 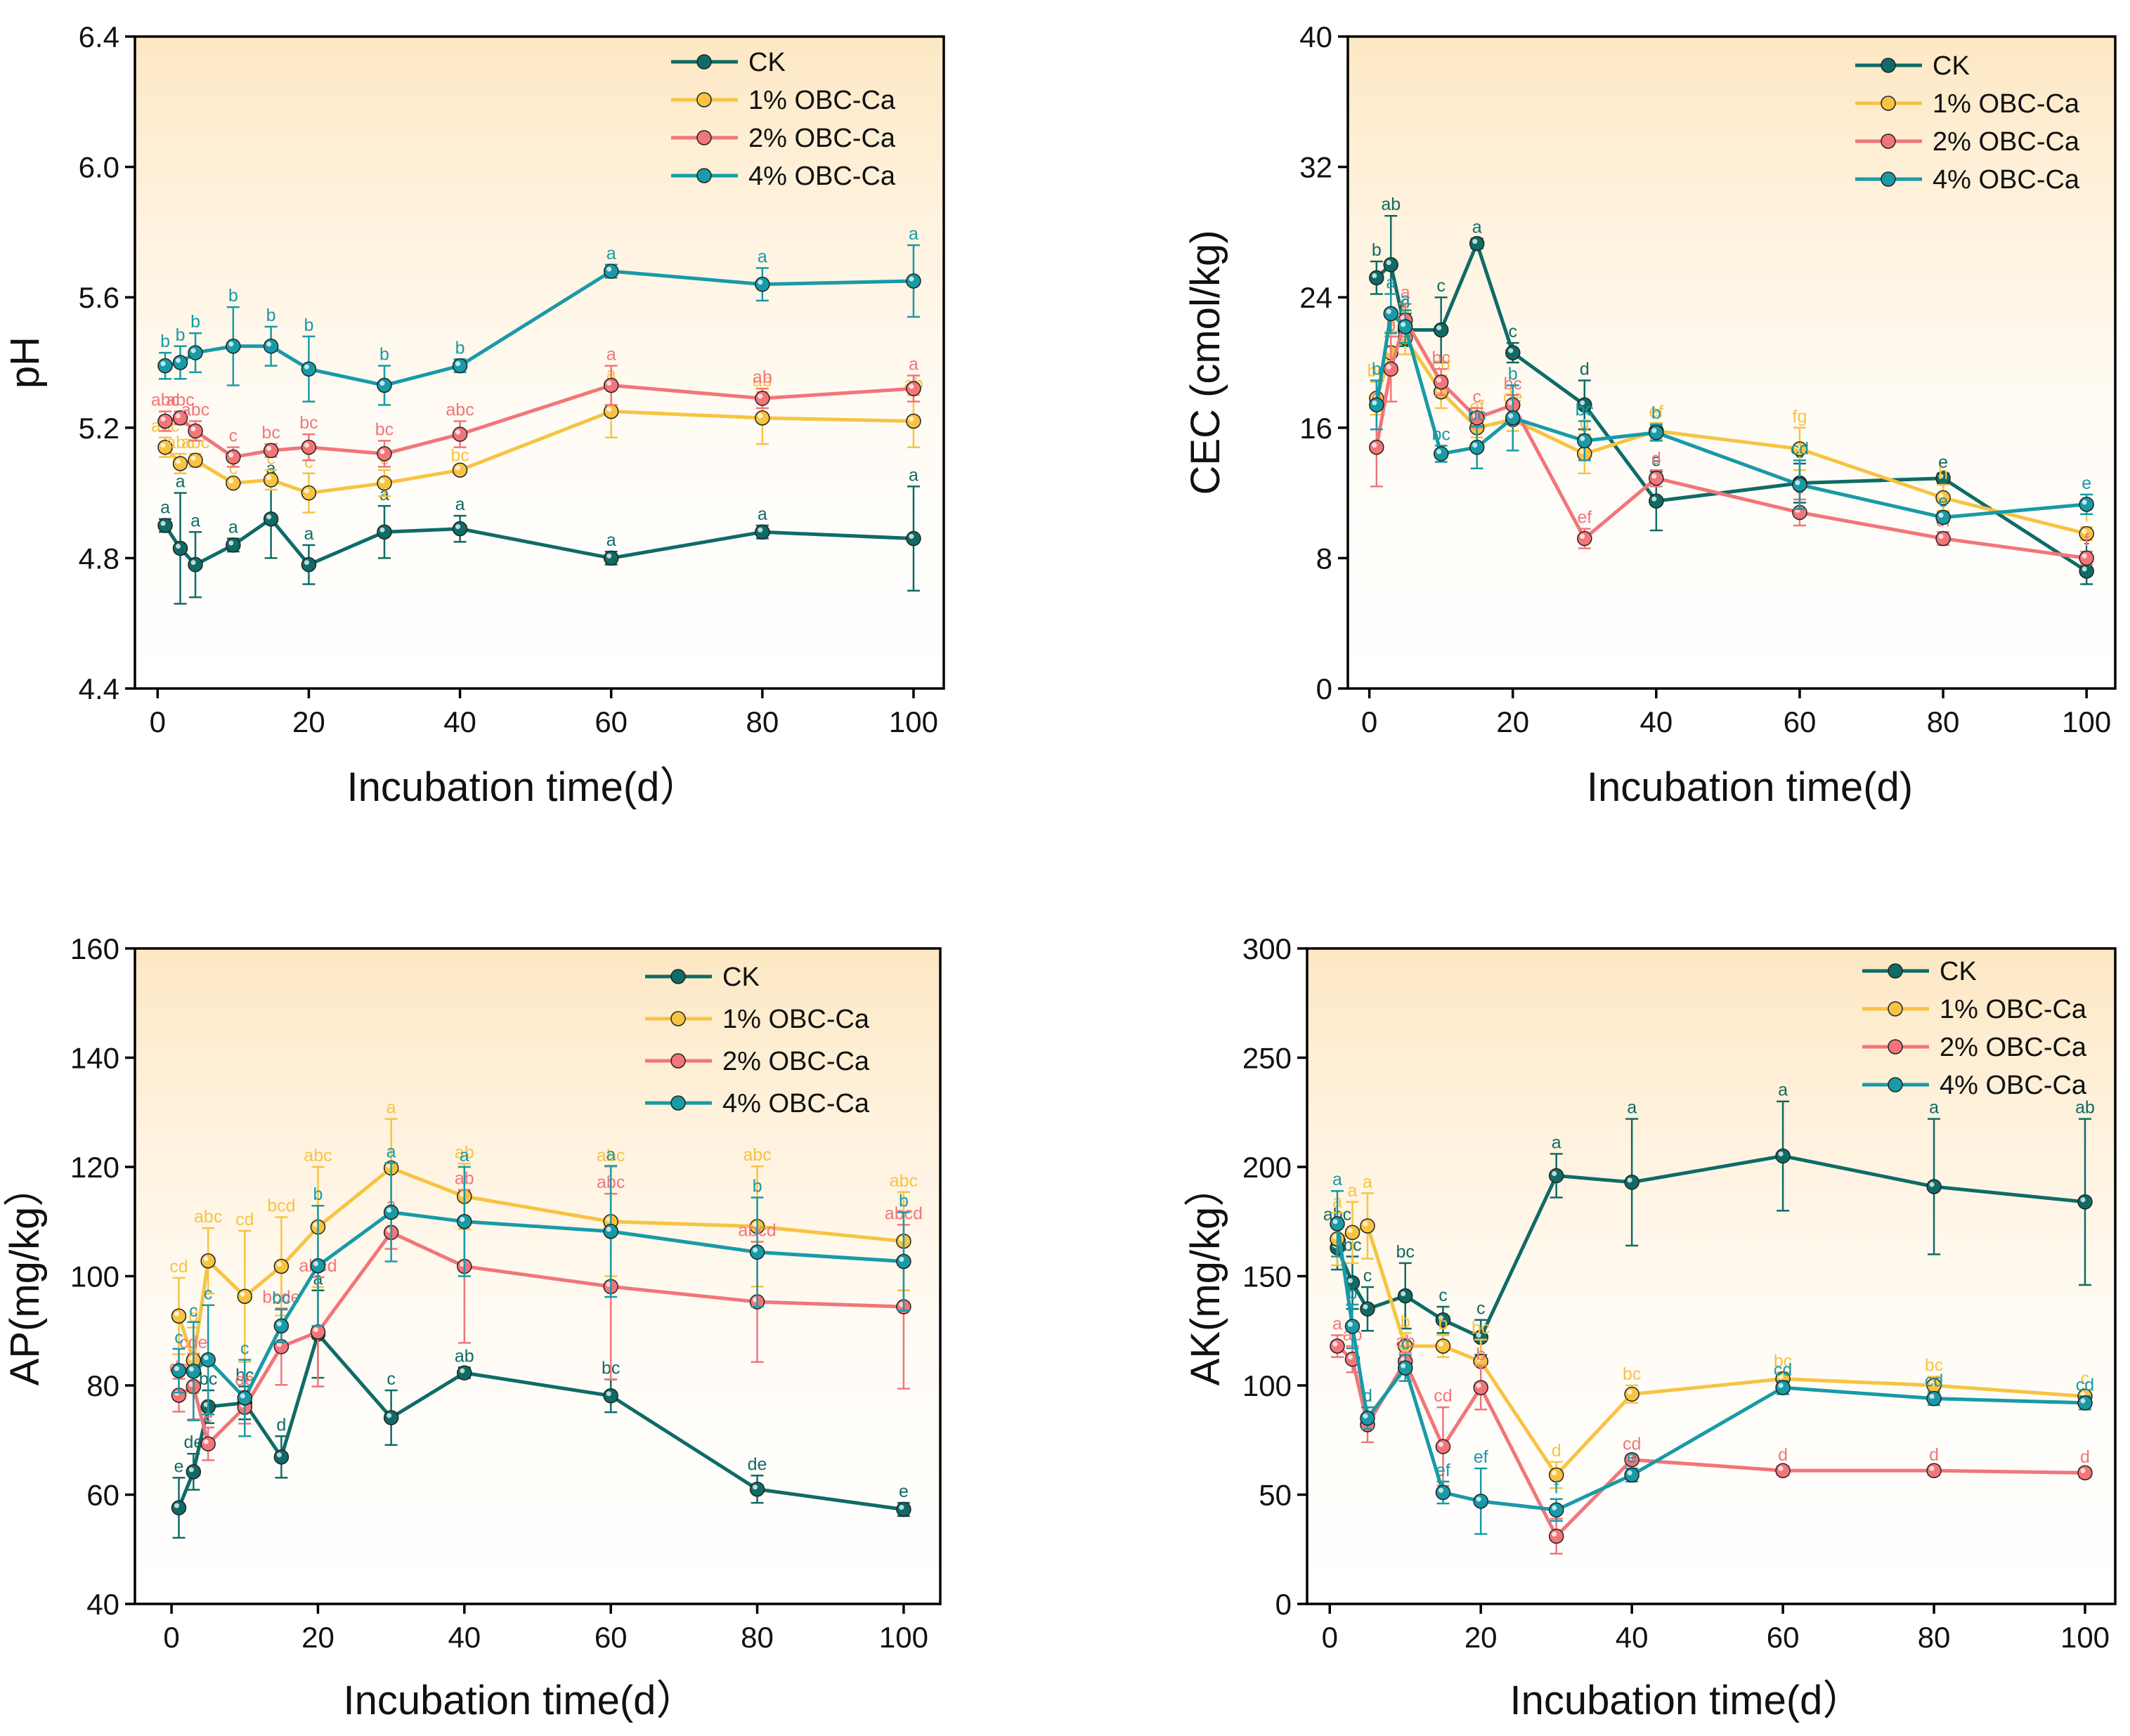 I want to click on ap-sig-label-4pct-obc-ca: a, so click(x=611, y=1154).